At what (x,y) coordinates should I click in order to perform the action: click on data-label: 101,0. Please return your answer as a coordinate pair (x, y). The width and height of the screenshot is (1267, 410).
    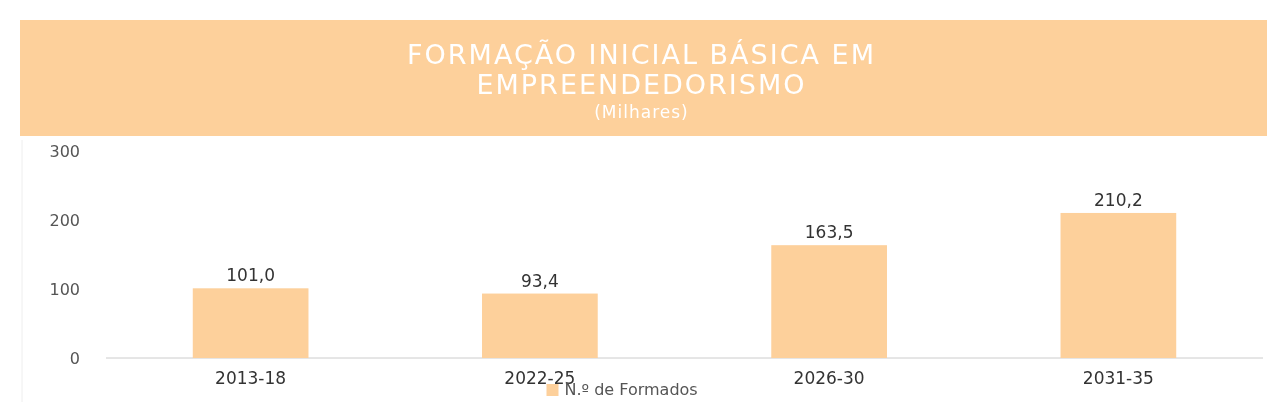
    Looking at the image, I should click on (250, 275).